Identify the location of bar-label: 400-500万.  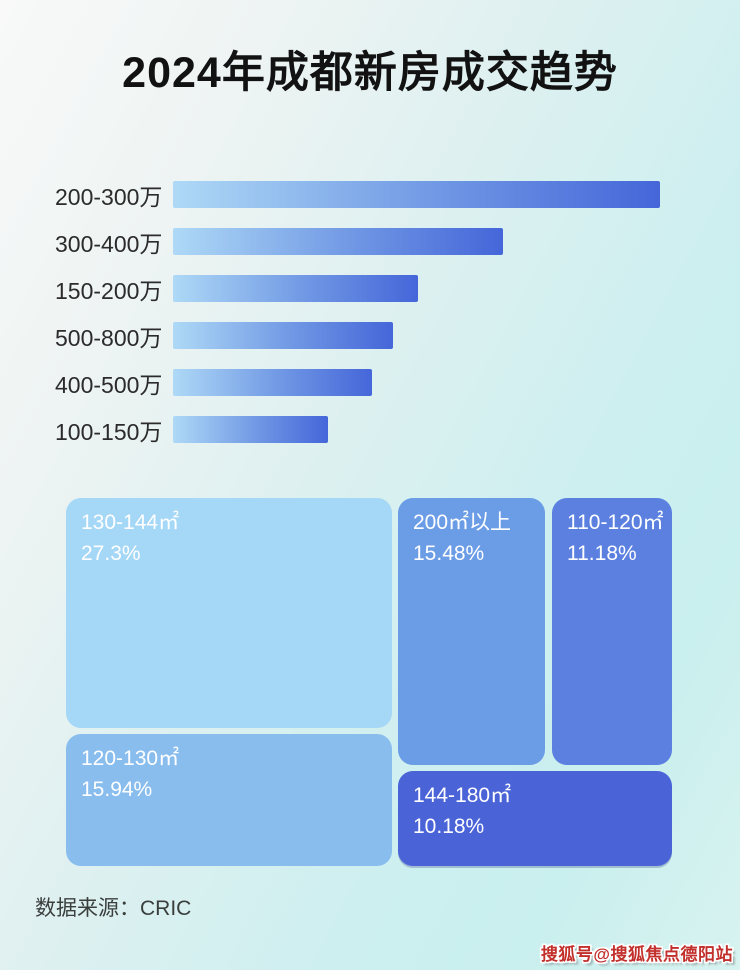
(109, 384).